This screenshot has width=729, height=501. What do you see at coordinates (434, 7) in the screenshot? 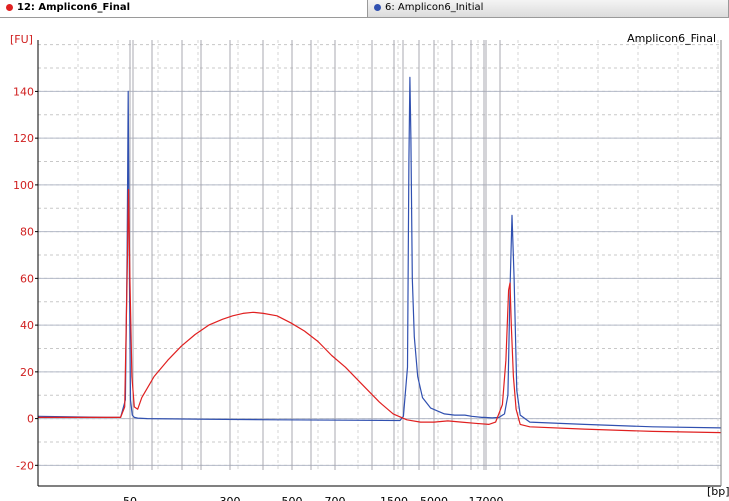
I see `tab-label: 6: Amplicon6_Initial` at bounding box center [434, 7].